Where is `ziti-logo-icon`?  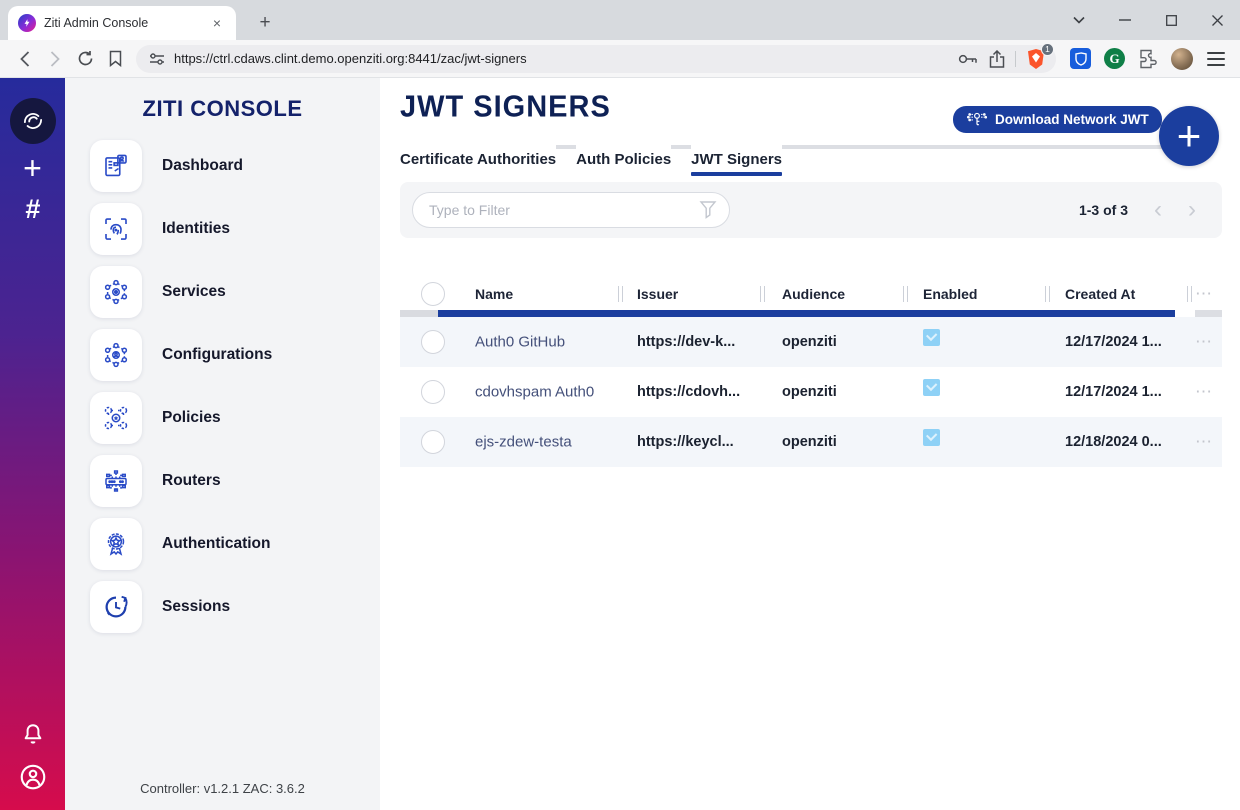 ziti-logo-icon is located at coordinates (32, 121).